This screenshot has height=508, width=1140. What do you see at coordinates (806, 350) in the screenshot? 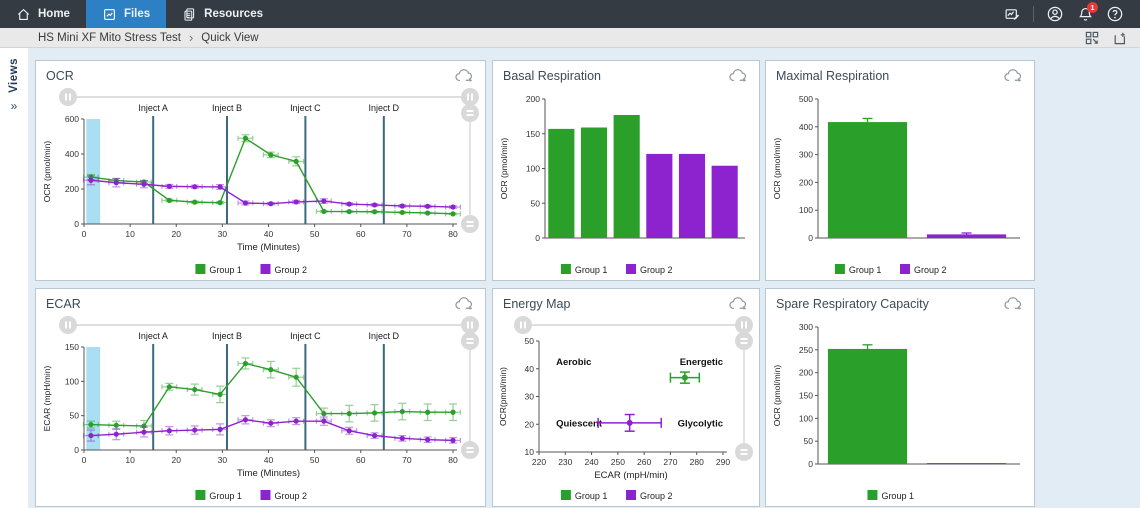
I see `svg-text: 250` at bounding box center [806, 350].